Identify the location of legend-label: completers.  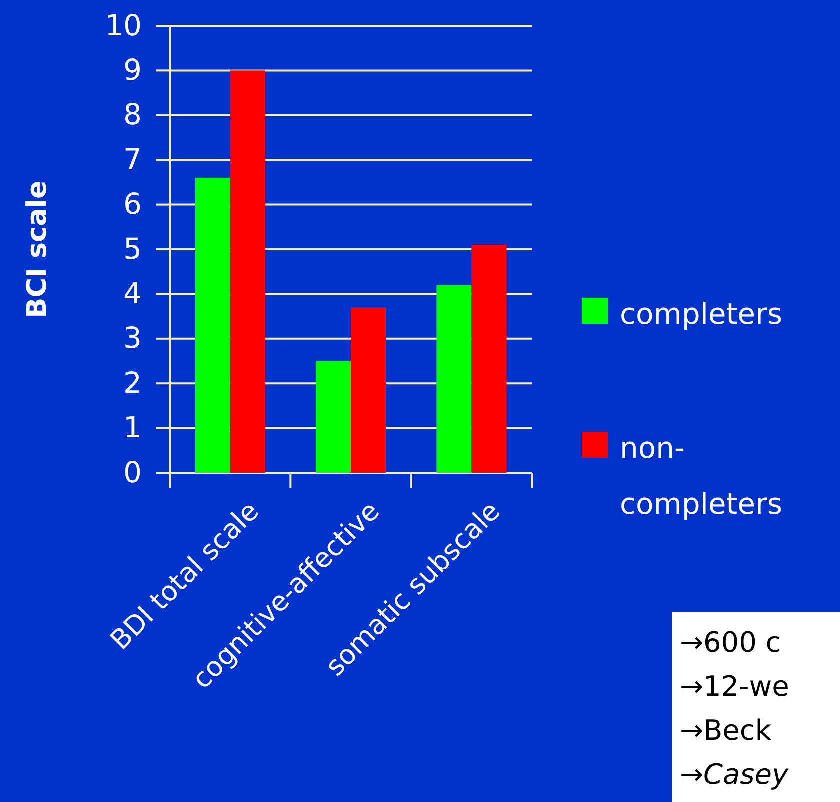
(701, 314).